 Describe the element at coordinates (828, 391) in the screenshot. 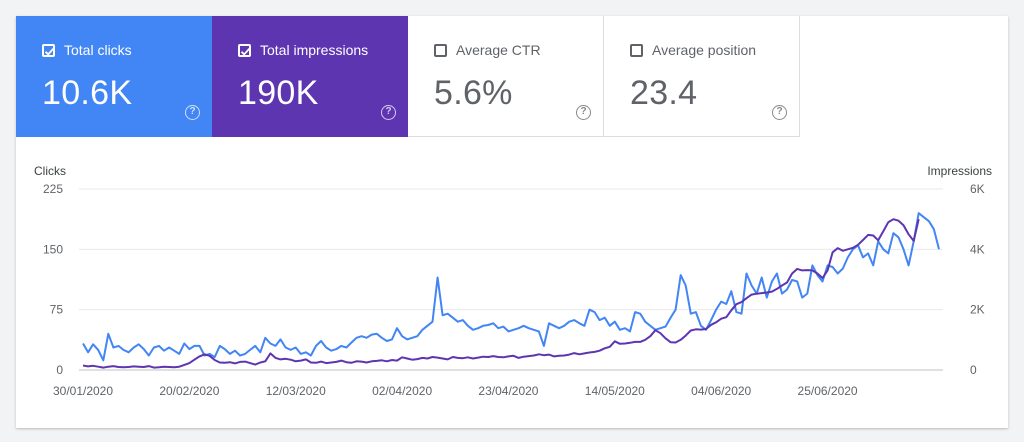

I see `x-tick-label: 25/06/2020` at that location.